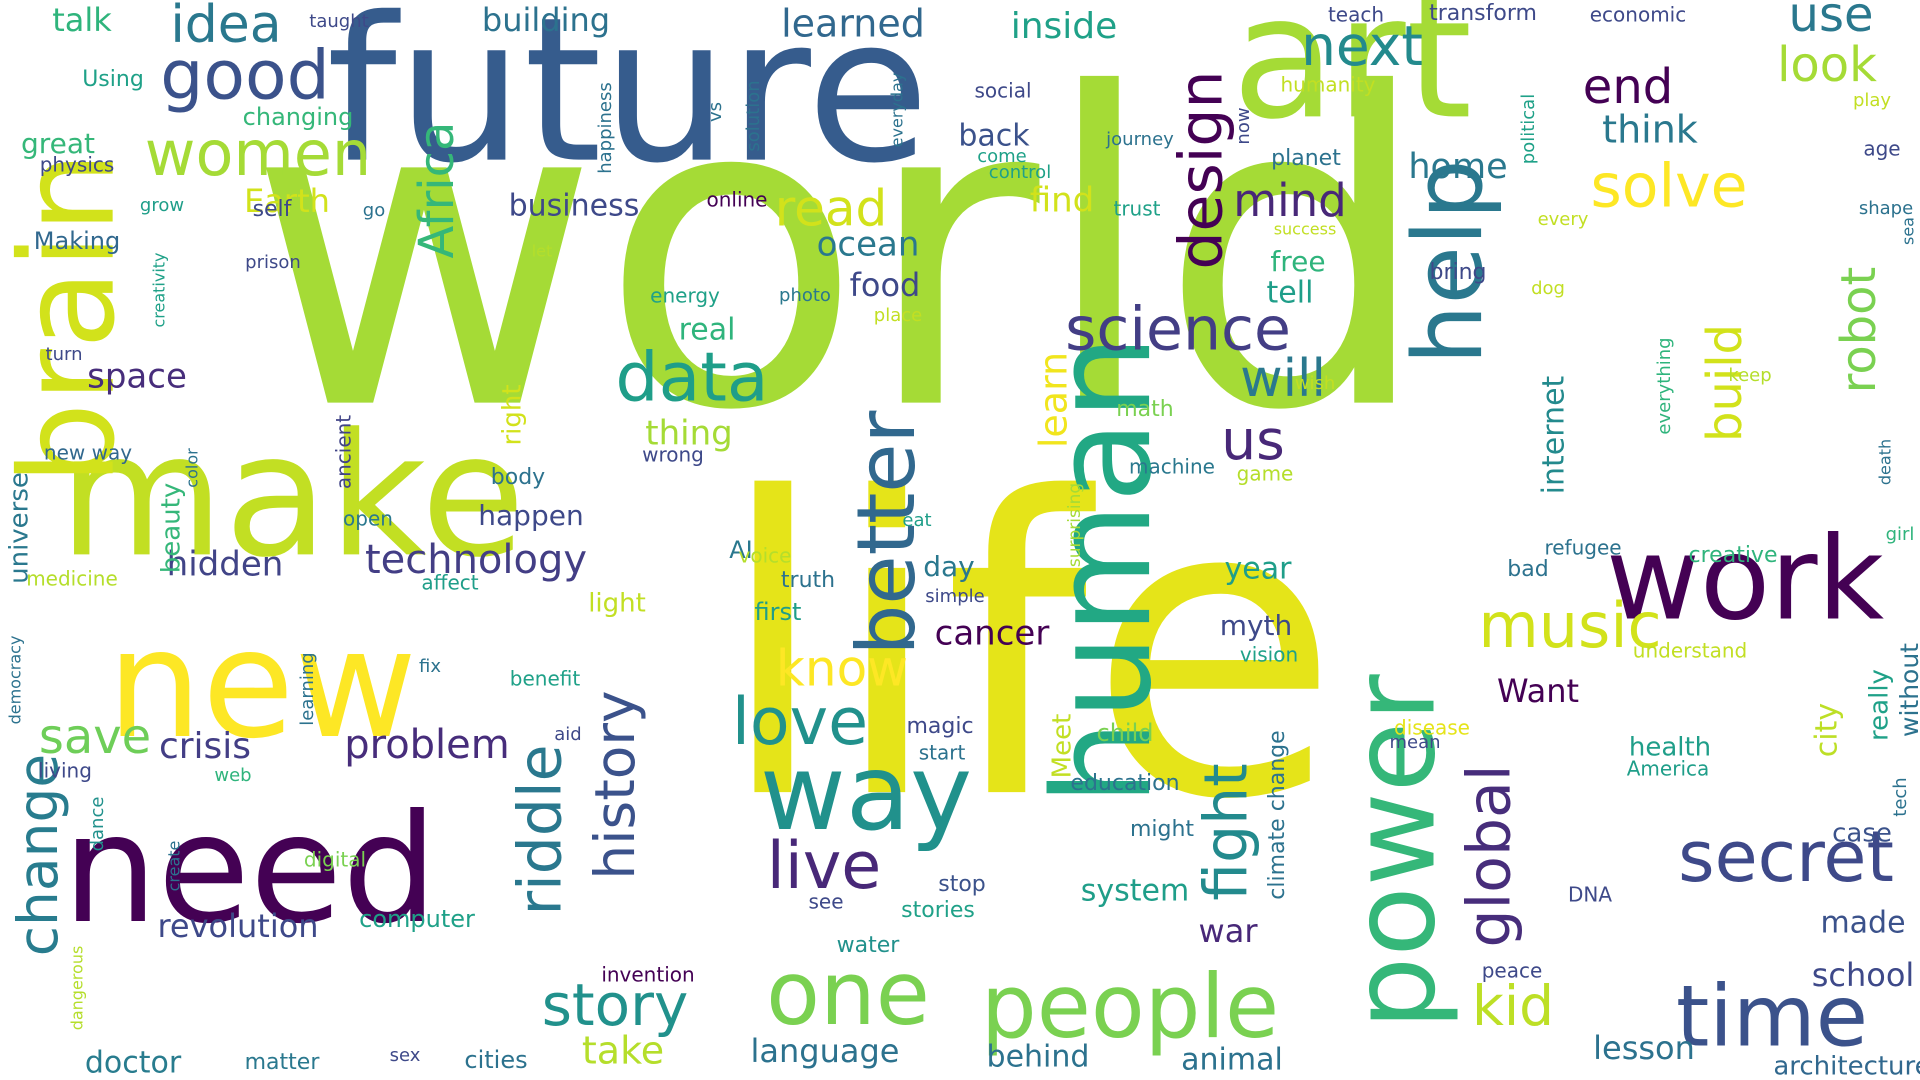 This screenshot has height=1080, width=1920. Describe the element at coordinates (1063, 746) in the screenshot. I see `word-meet: Meet` at that location.